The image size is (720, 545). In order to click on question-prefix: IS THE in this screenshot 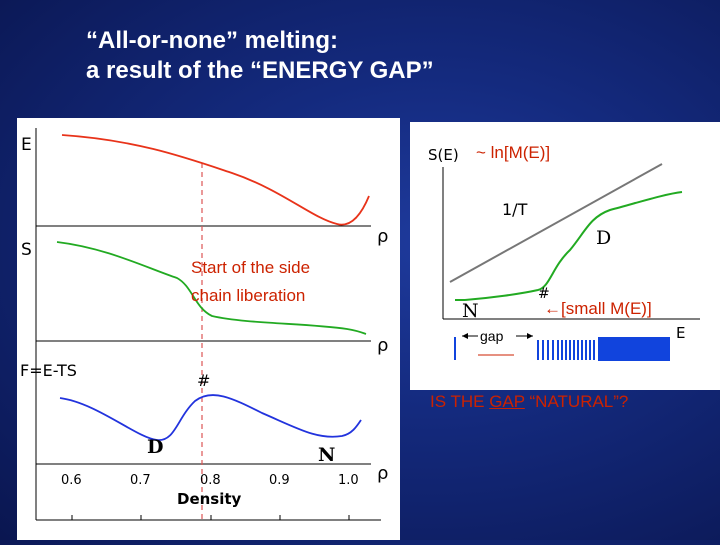, I will do `click(460, 401)`.